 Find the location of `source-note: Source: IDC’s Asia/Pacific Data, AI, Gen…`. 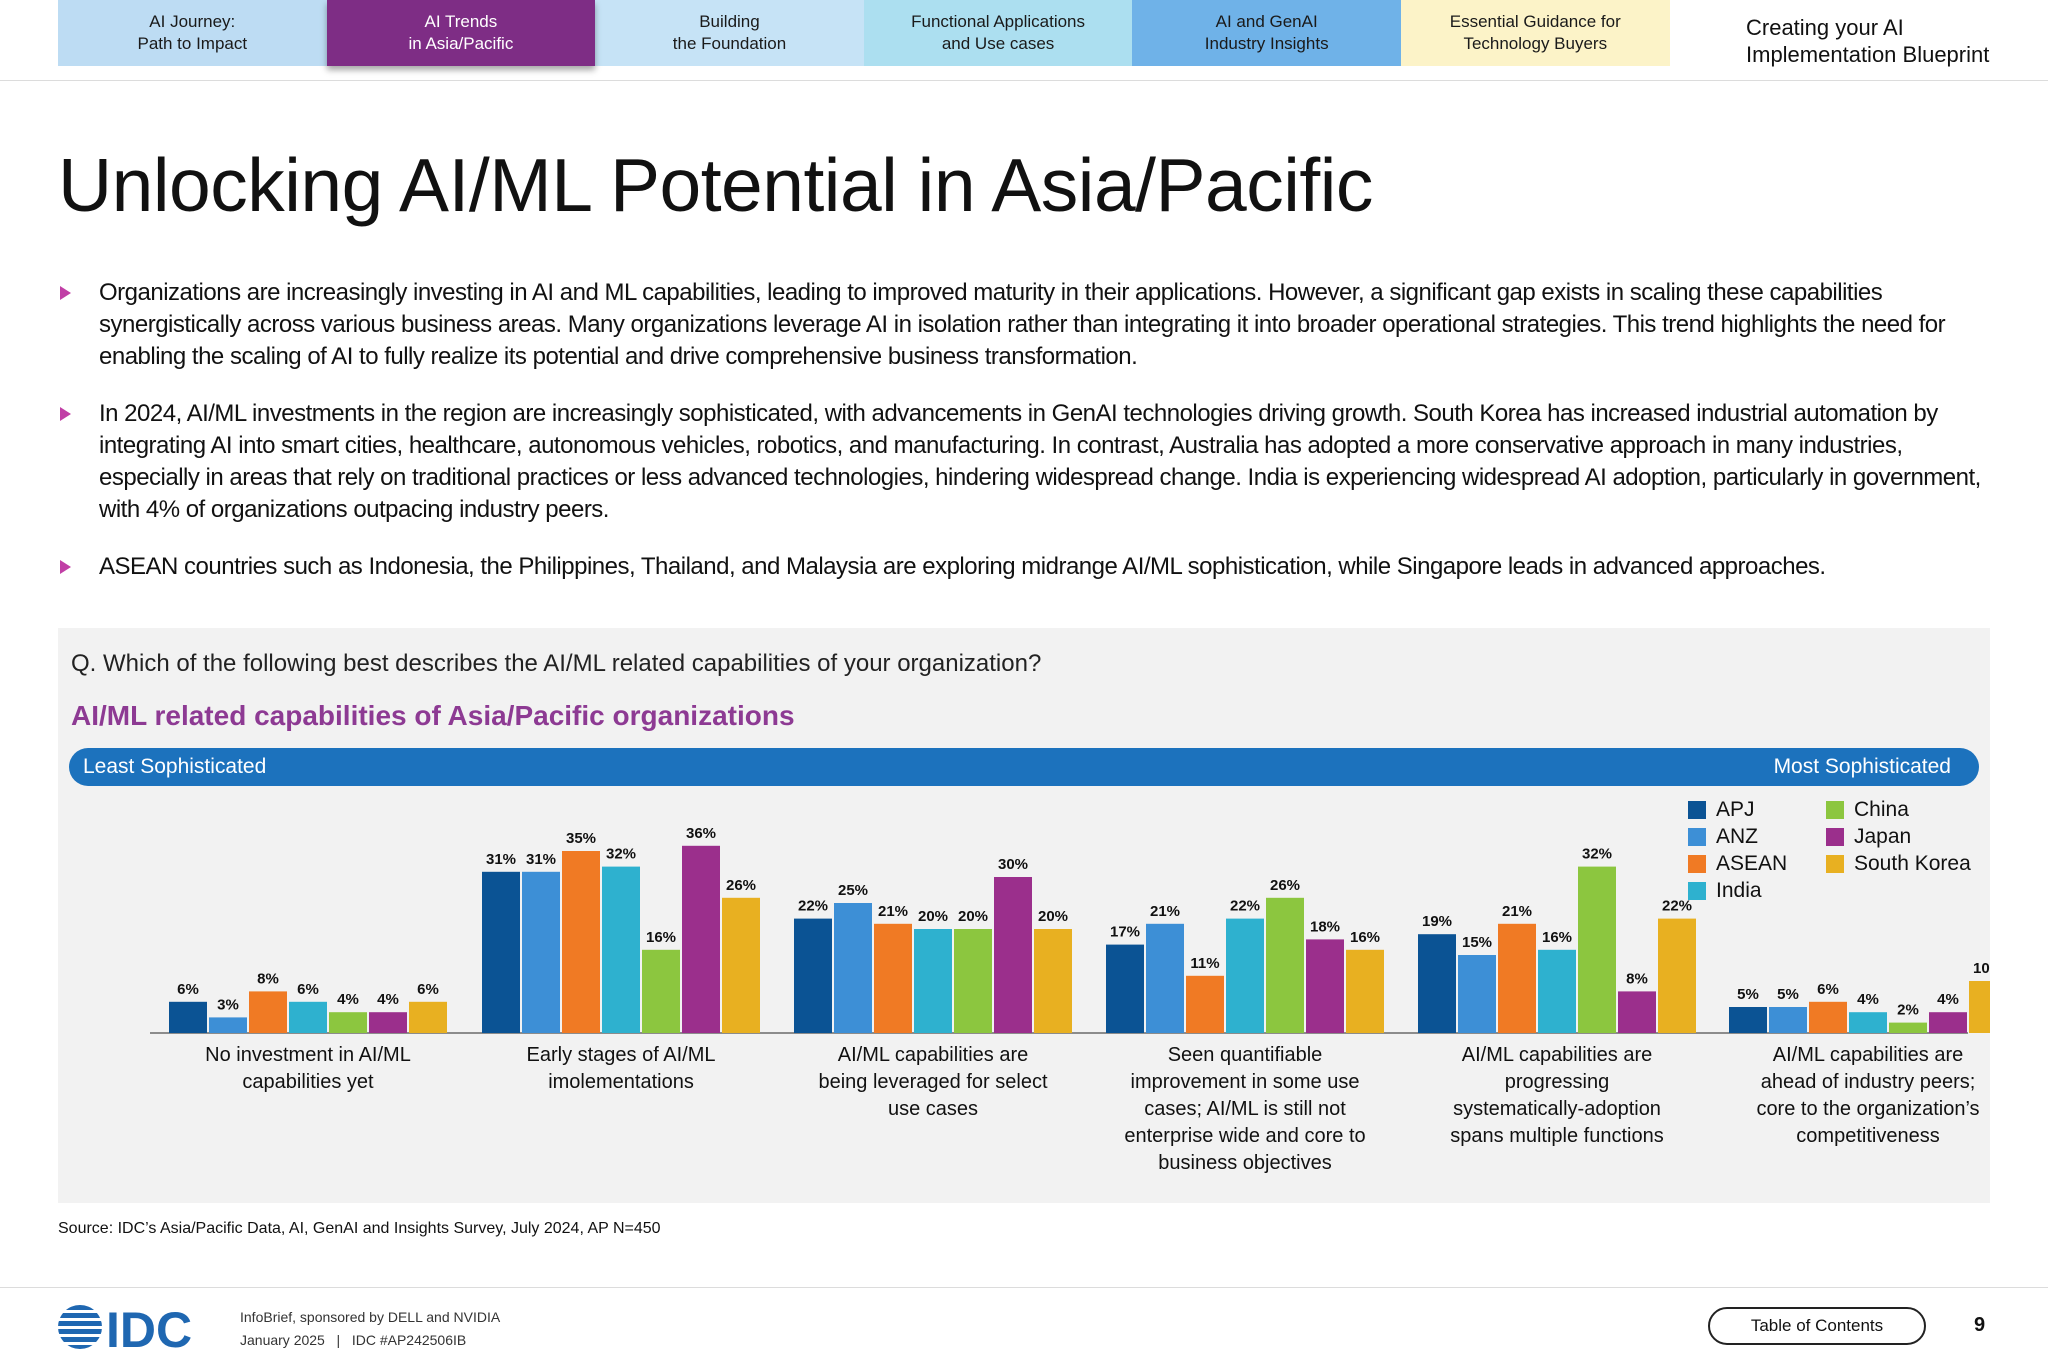

source-note: Source: IDC’s Asia/Pacific Data, AI, Gen… is located at coordinates (359, 1228).